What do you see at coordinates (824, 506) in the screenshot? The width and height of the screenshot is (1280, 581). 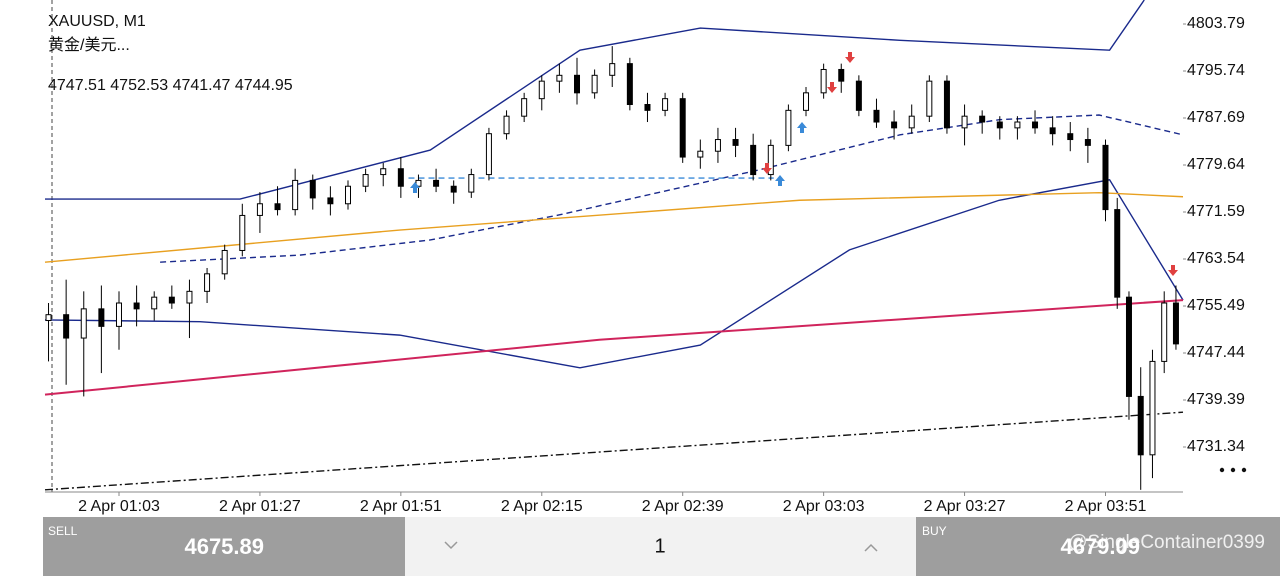 I see `x-tick-label: 2 Apr 03:03` at bounding box center [824, 506].